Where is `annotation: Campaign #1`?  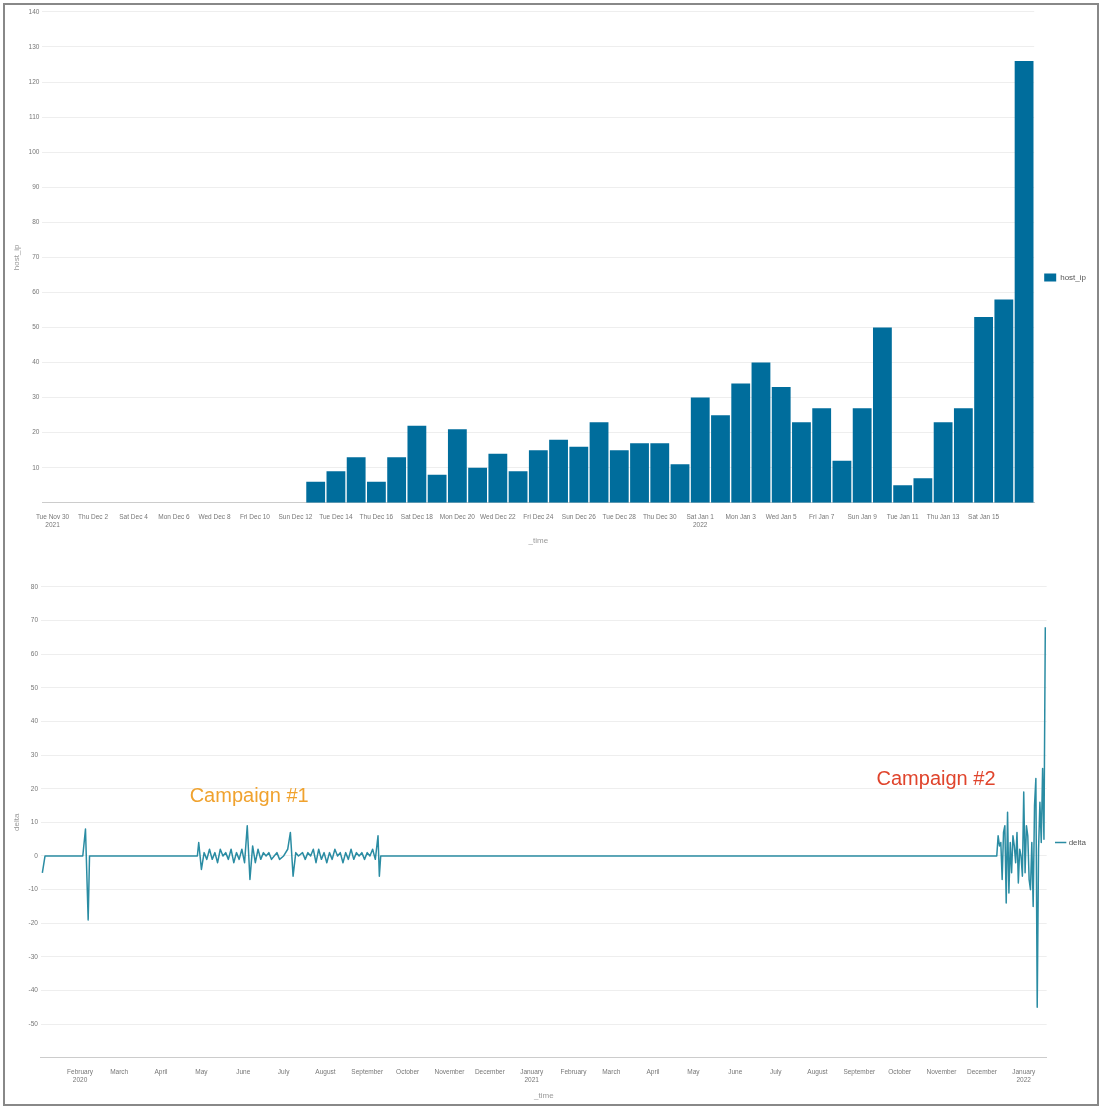 annotation: Campaign #1 is located at coordinates (249, 794).